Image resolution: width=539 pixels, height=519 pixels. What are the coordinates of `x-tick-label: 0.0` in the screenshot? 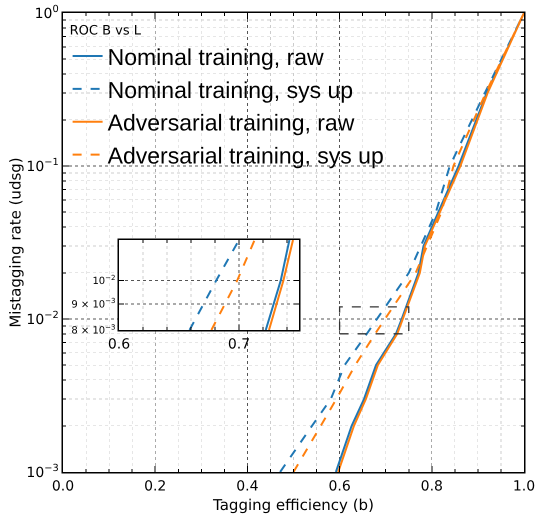 It's located at (63, 486).